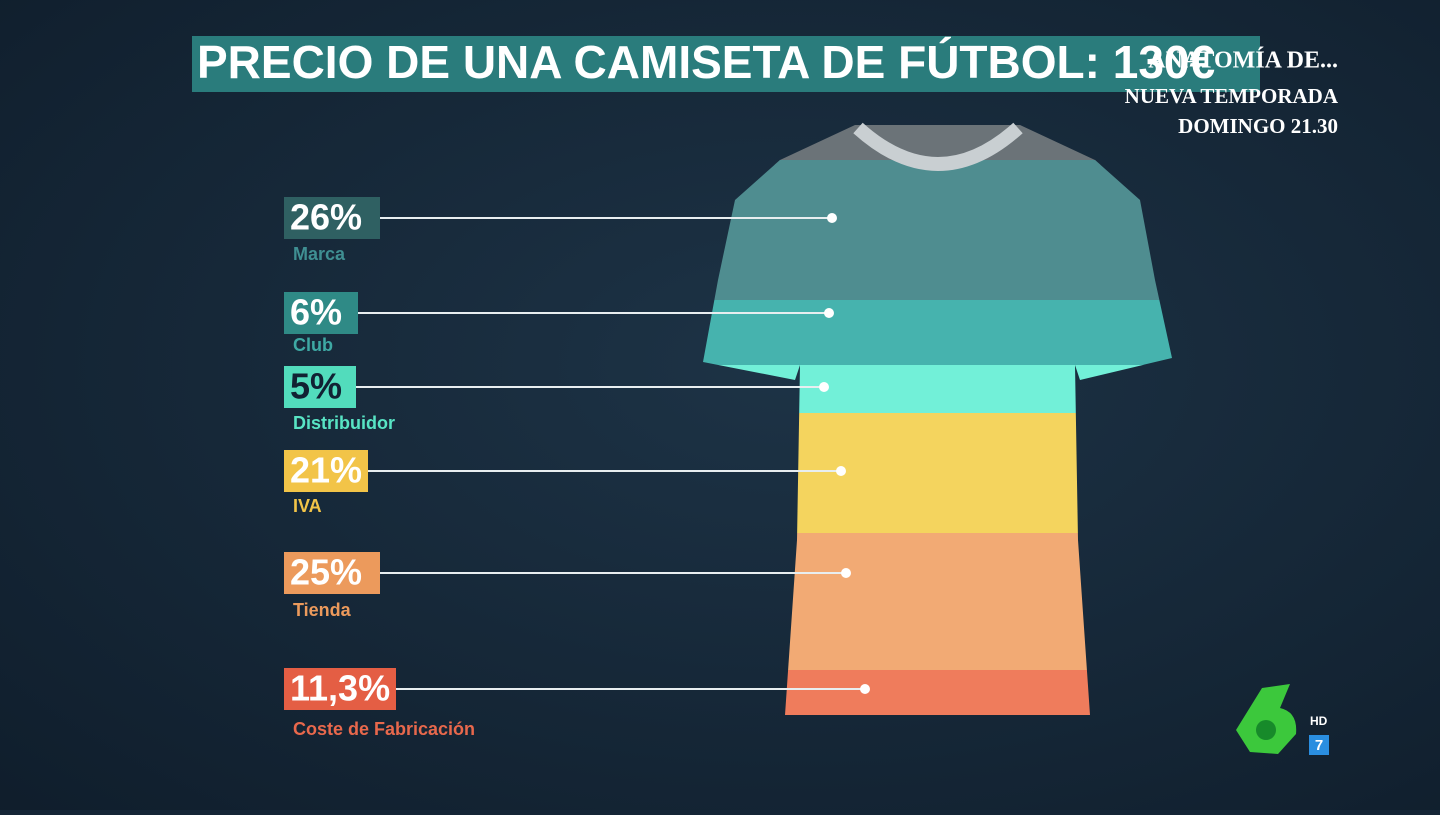 The image size is (1440, 815). I want to click on percent-label: 11,3%, so click(340, 688).